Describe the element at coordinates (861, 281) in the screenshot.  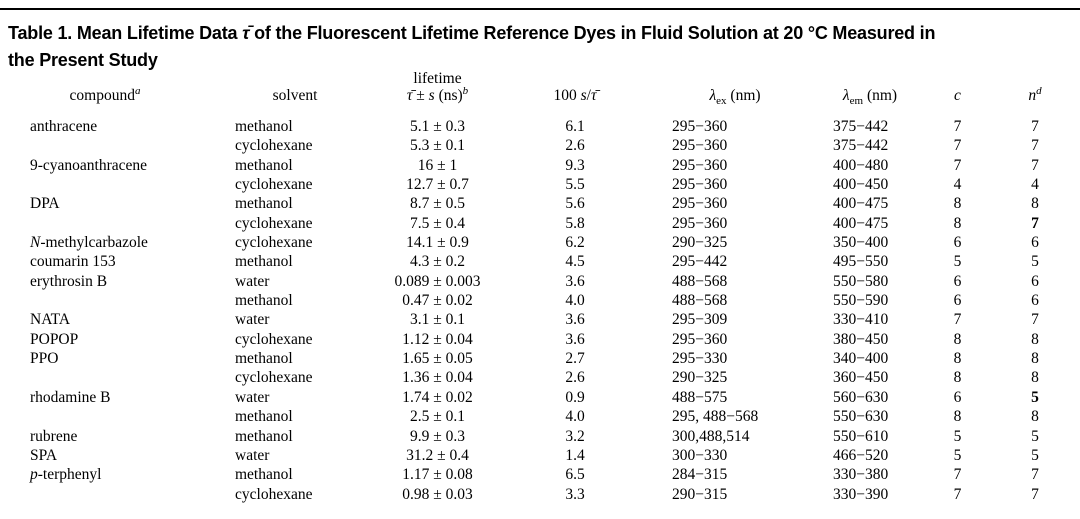
I see `cell-lambda-em: 550−580` at that location.